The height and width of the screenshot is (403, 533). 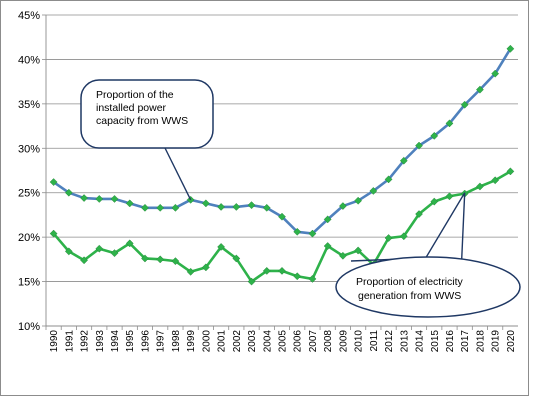 I want to click on x-tick-label: 2001, so click(x=222, y=341).